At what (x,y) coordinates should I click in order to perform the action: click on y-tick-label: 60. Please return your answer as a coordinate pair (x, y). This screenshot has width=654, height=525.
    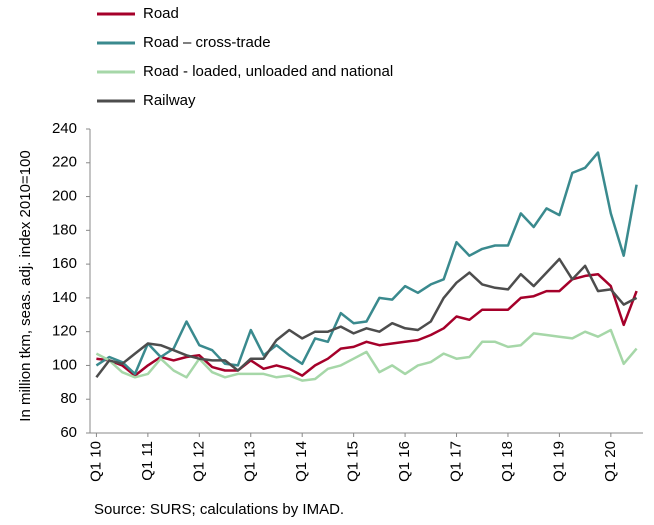
    Looking at the image, I should click on (68, 432).